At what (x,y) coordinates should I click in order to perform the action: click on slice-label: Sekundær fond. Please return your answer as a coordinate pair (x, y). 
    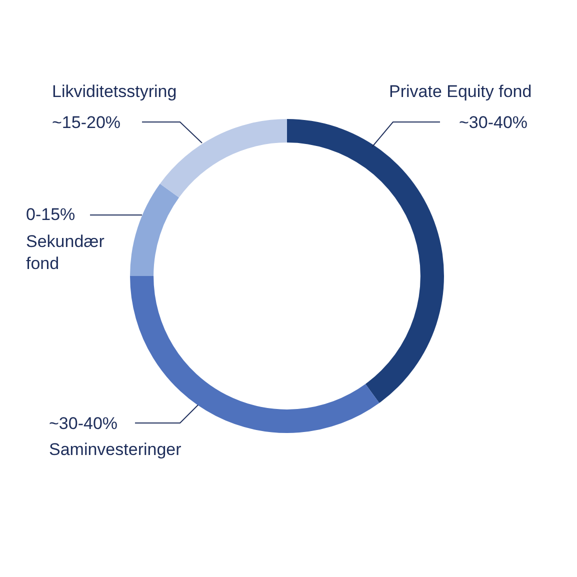
    Looking at the image, I should click on (65, 253).